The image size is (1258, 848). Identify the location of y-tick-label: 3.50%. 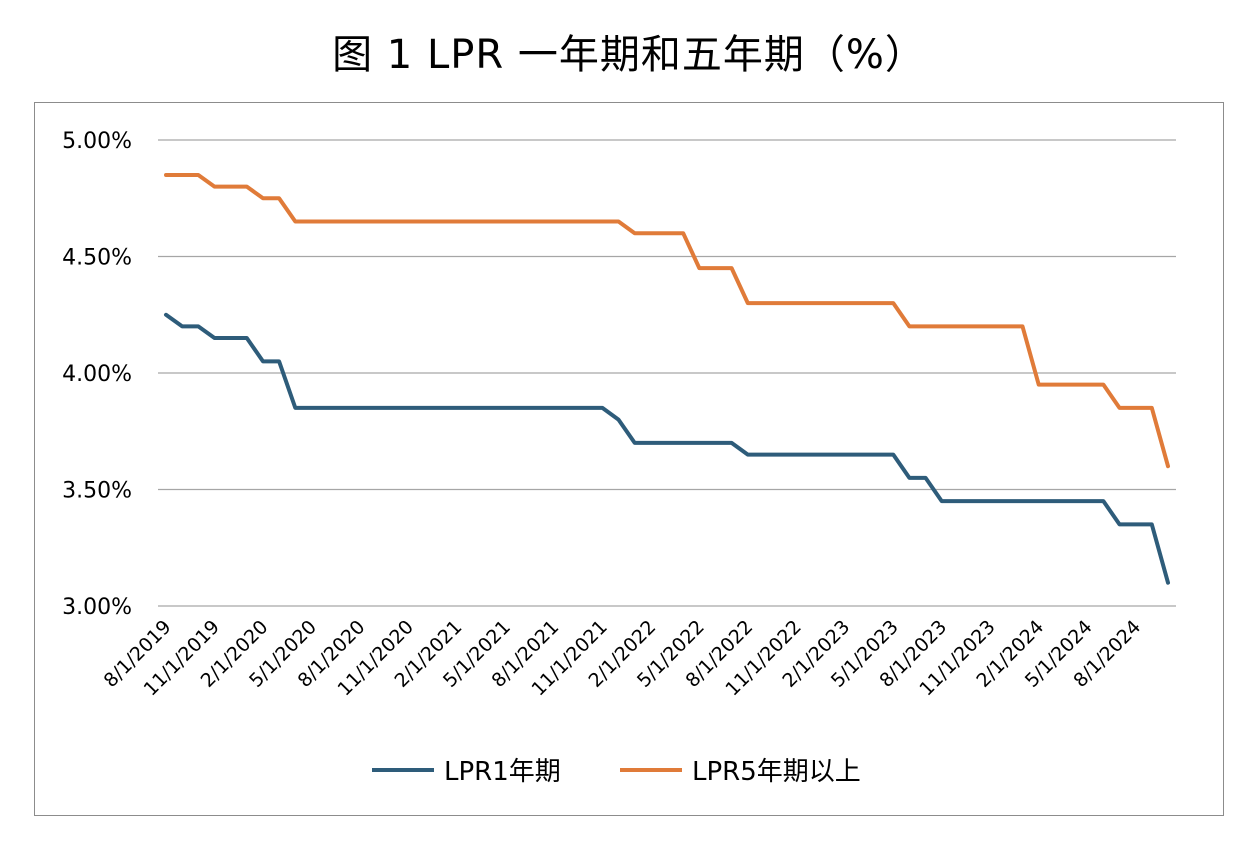
(97, 491).